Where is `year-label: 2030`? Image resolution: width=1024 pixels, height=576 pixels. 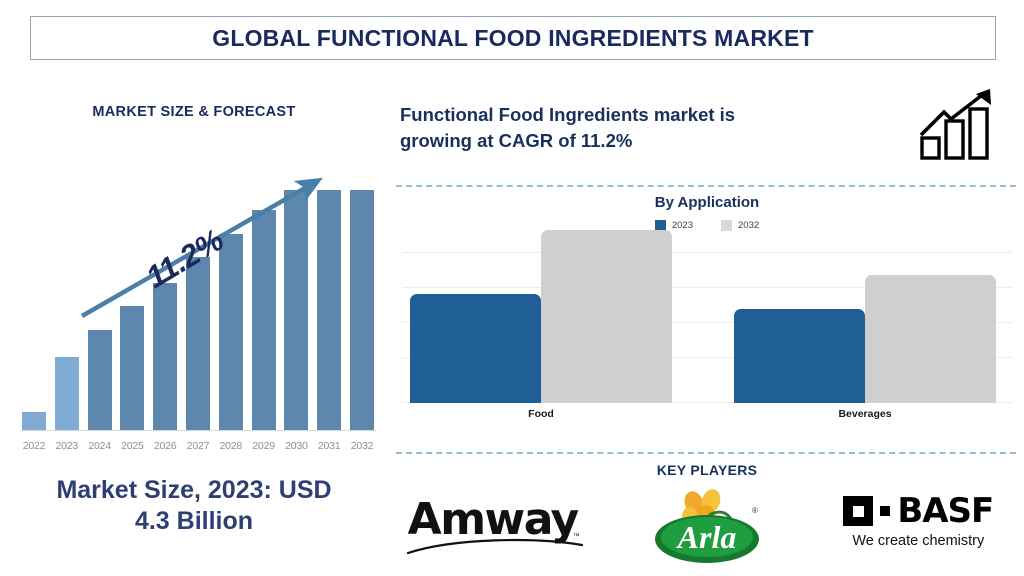 year-label: 2030 is located at coordinates (296, 446).